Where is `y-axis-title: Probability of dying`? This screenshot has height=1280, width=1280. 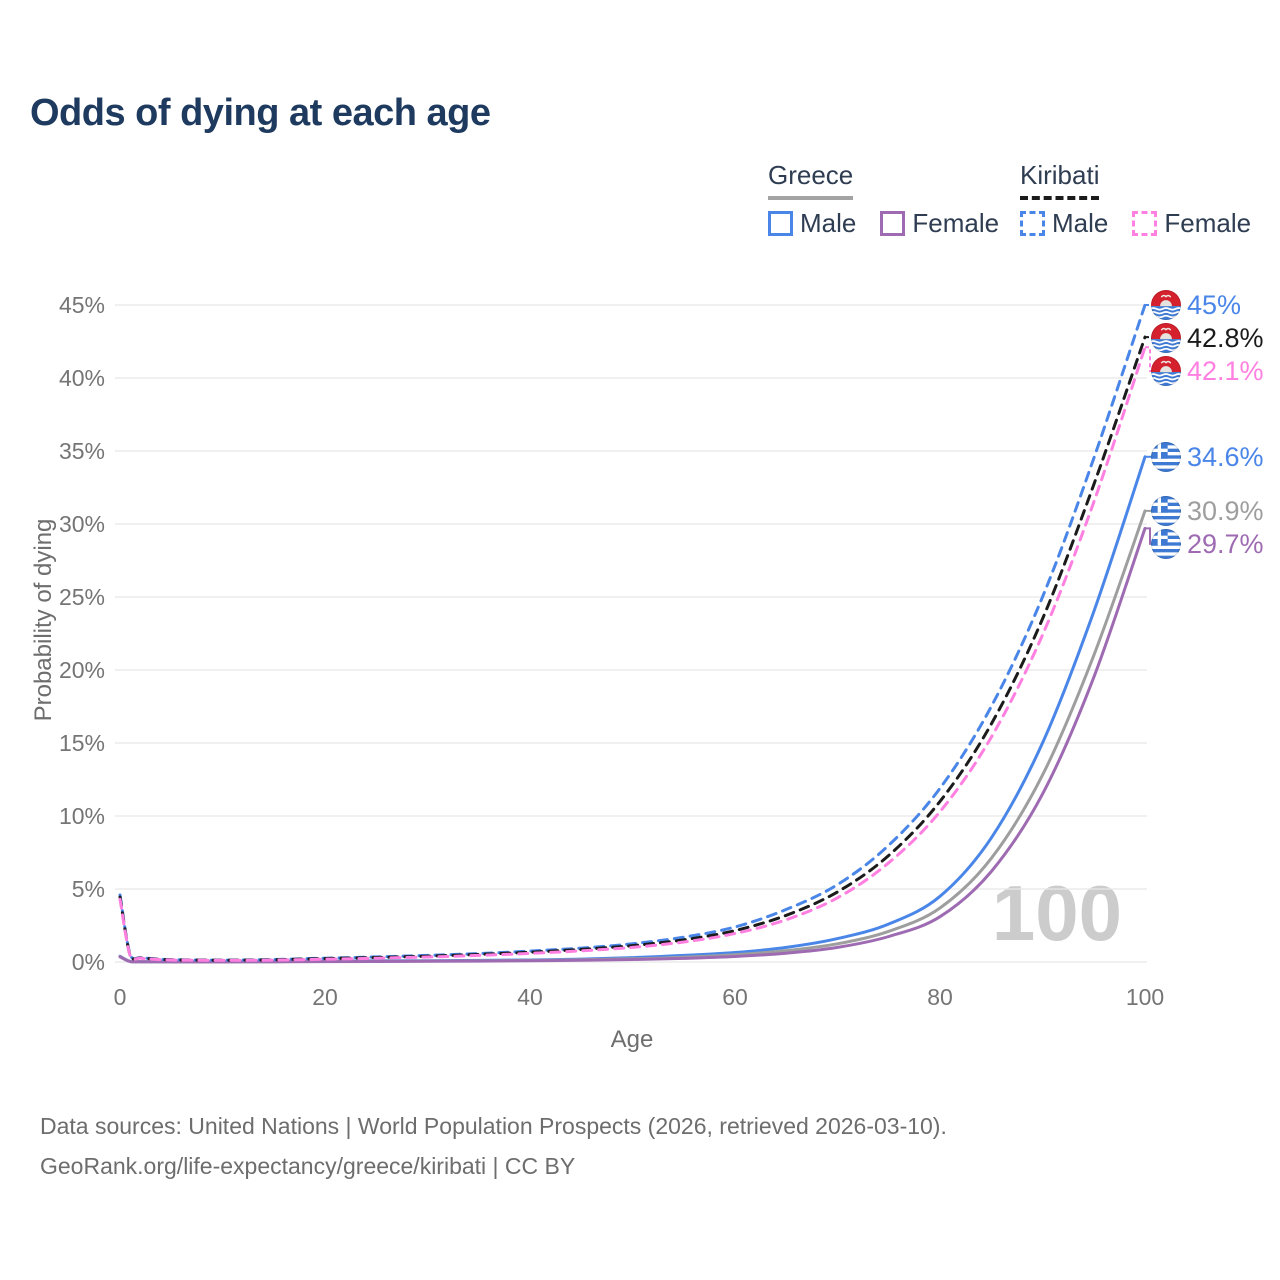 y-axis-title: Probability of dying is located at coordinates (43, 620).